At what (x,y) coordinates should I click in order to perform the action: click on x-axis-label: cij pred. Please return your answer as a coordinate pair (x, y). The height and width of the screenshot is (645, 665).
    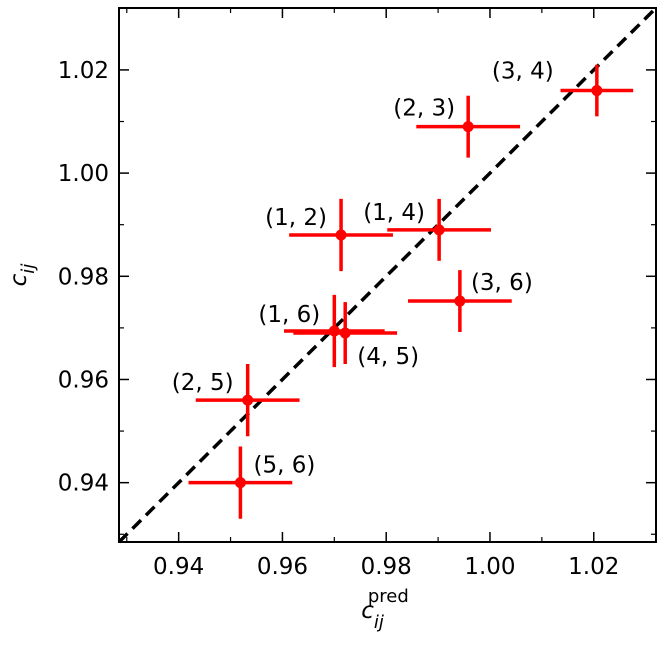
    Looking at the image, I should click on (385, 609).